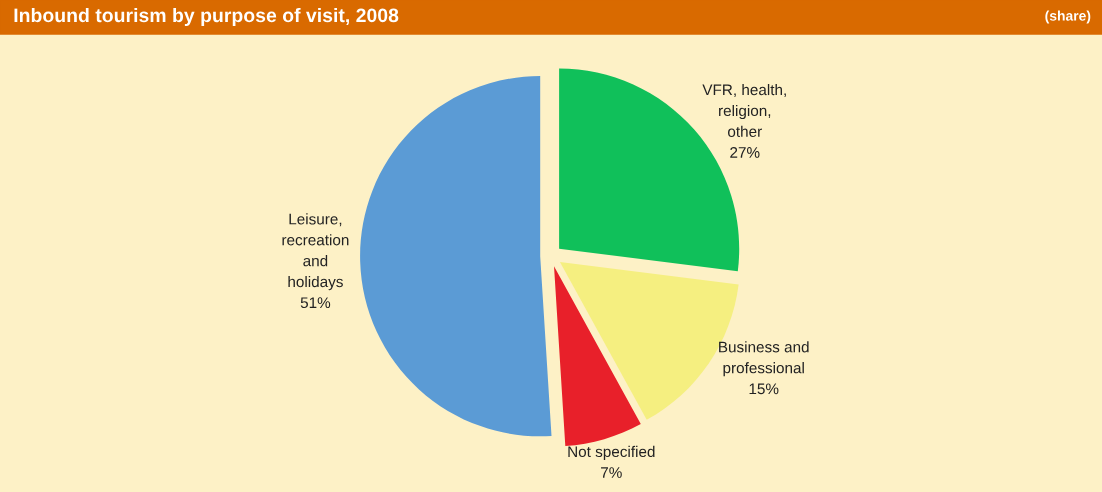 Image resolution: width=1102 pixels, height=492 pixels. What do you see at coordinates (744, 110) in the screenshot?
I see `slice-label: VFR, health, religion, other` at bounding box center [744, 110].